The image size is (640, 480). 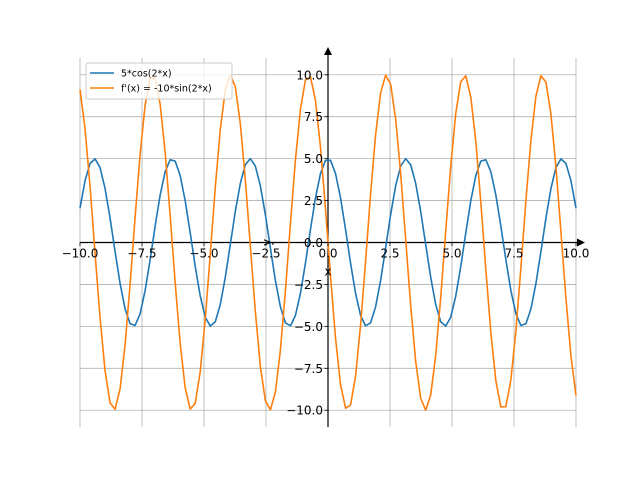 I want to click on y-axis-label: y, so click(x=267, y=242).